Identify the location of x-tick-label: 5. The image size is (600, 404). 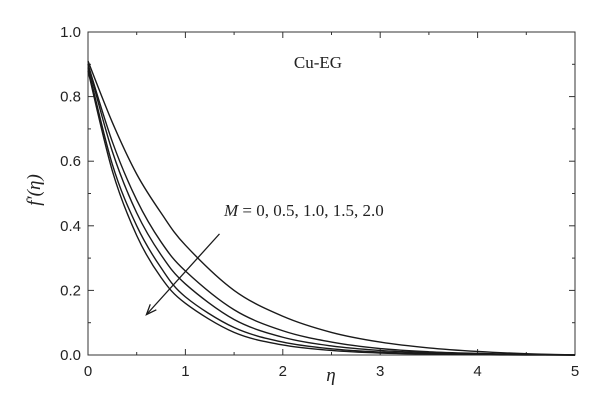
(575, 371).